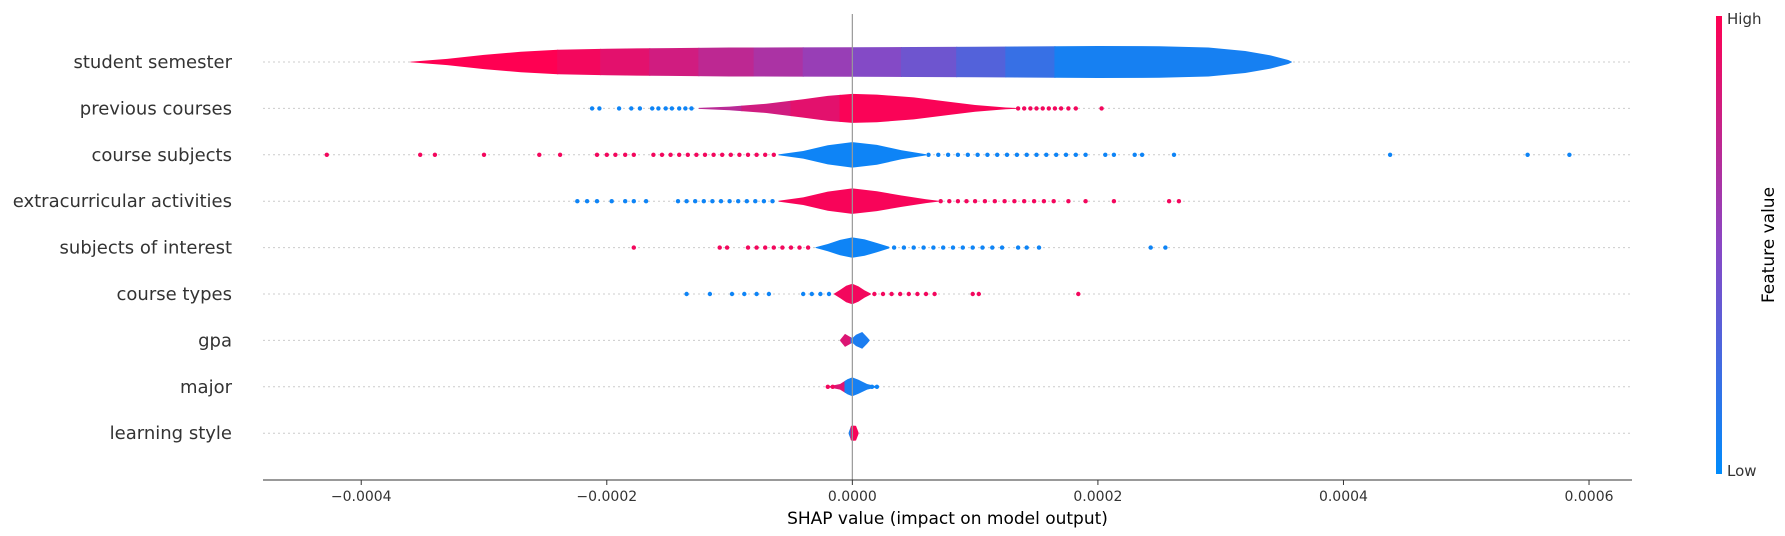 The width and height of the screenshot is (1785, 536). What do you see at coordinates (146, 248) in the screenshot?
I see `feature-label: subjects of interest` at bounding box center [146, 248].